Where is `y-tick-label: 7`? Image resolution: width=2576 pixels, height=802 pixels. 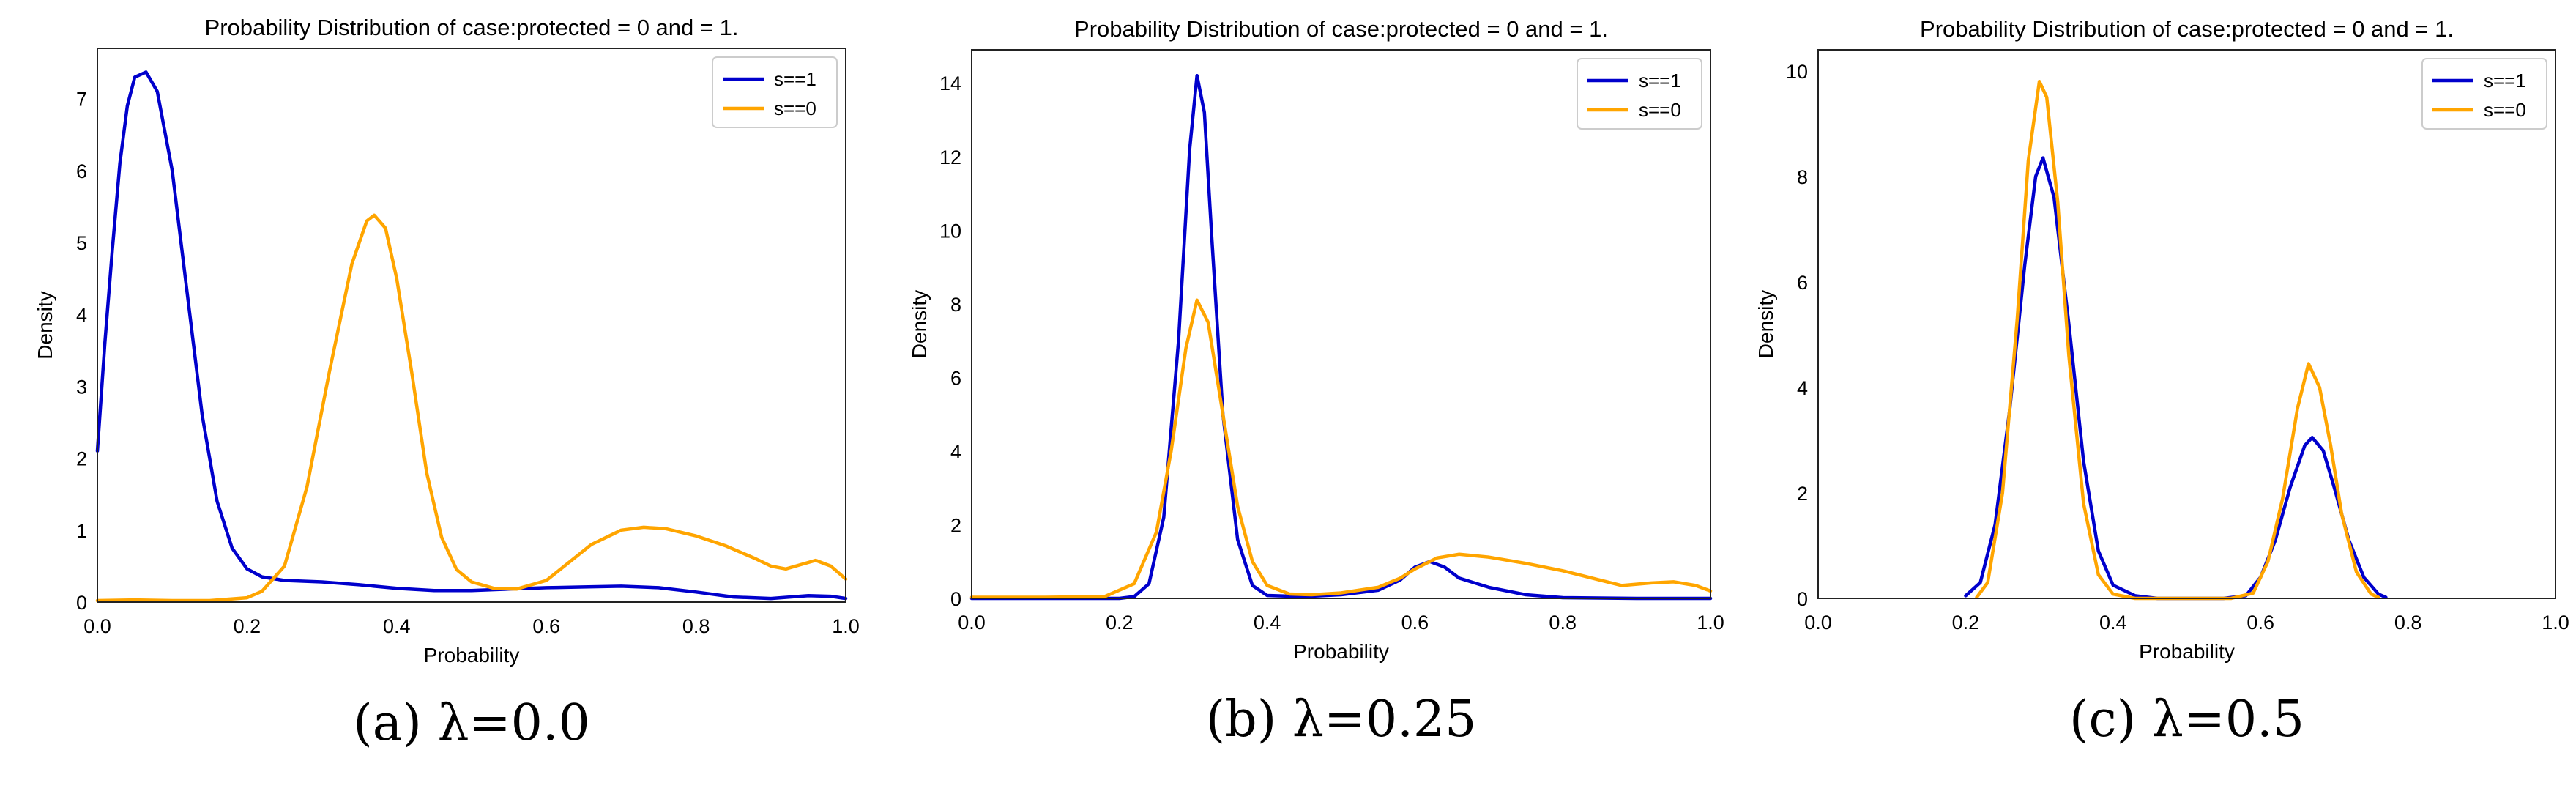 y-tick-label: 7 is located at coordinates (81, 100).